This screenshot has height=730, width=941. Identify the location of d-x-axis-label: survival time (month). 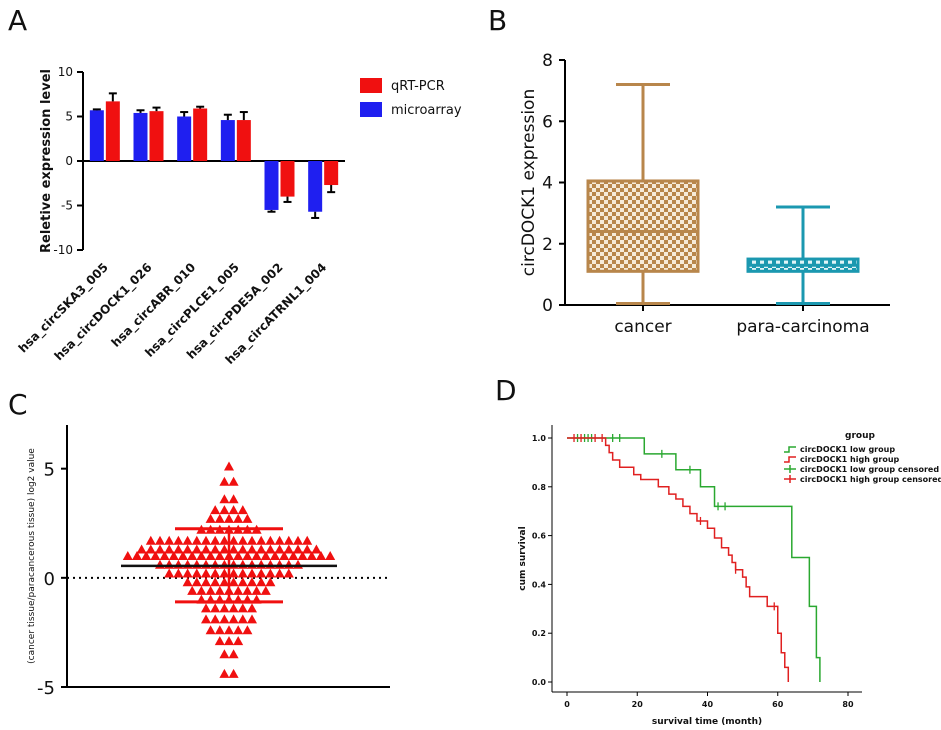
(707, 722).